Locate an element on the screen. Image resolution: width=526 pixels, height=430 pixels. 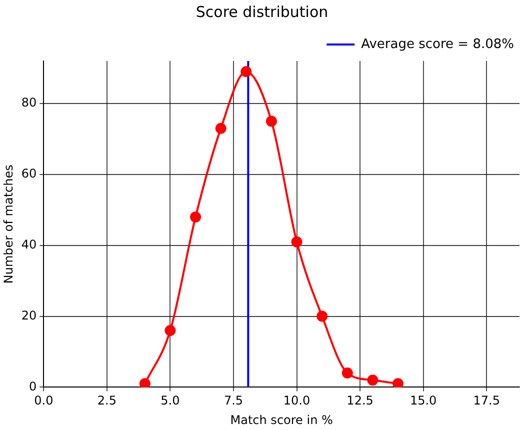
y-axis-title: Number of matches is located at coordinates (8, 224).